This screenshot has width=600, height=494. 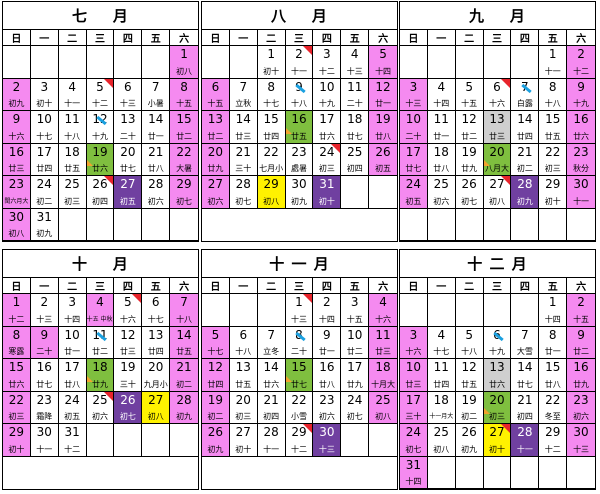 I want to click on day-cell: 21 初四, so click(x=271, y=407).